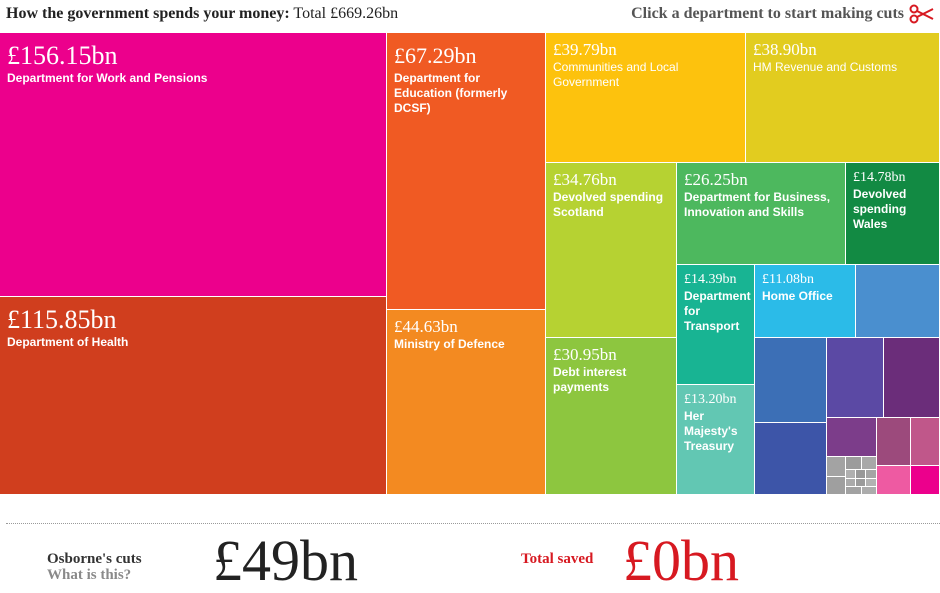  I want to click on treemap-cell-debt-interest: £30.95bn Debt interest payments, so click(611, 416).